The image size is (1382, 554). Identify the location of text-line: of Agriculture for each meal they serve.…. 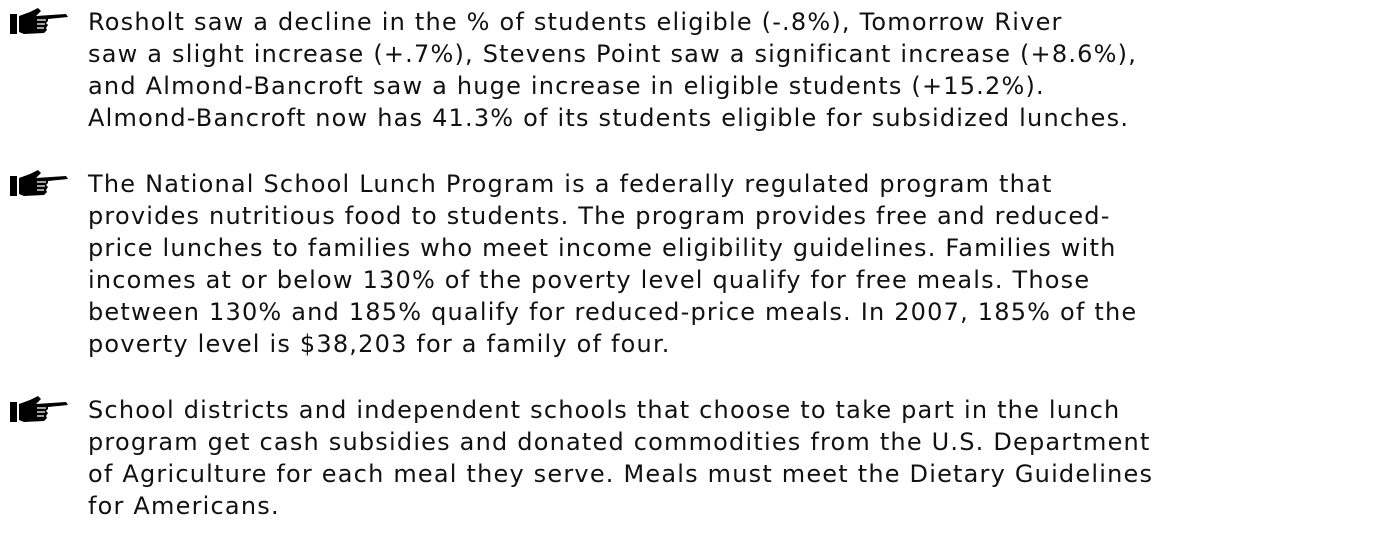
(621, 474).